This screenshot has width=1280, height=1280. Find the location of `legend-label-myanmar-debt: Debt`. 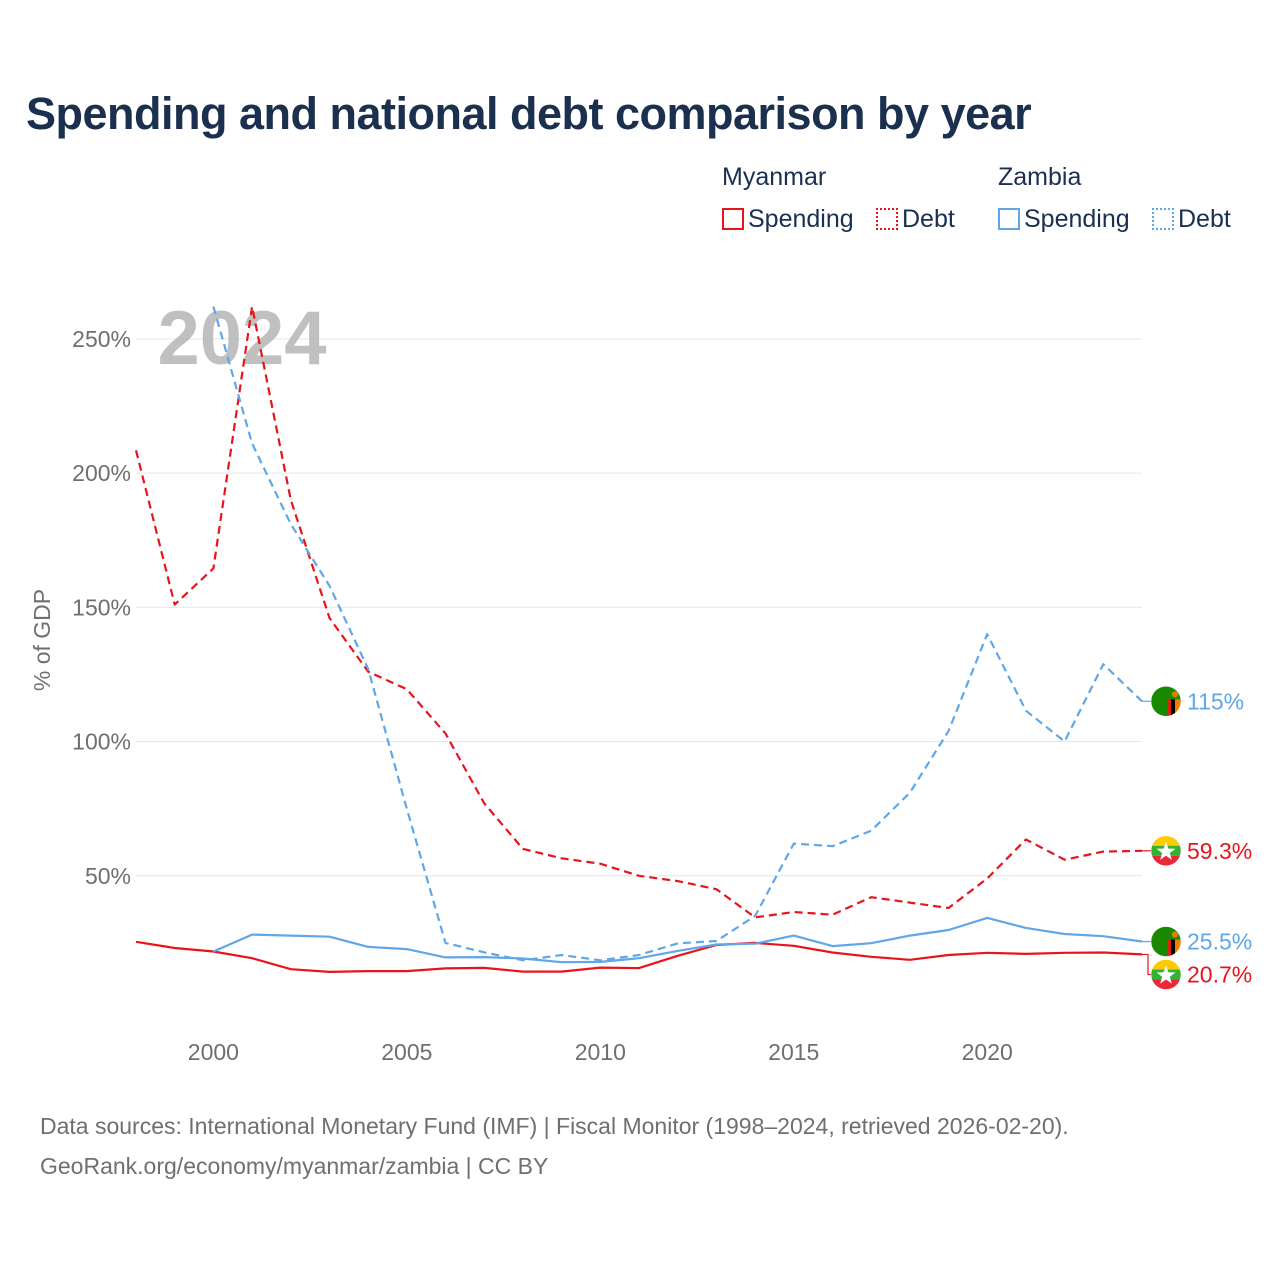

legend-label-myanmar-debt: Debt is located at coordinates (928, 218).